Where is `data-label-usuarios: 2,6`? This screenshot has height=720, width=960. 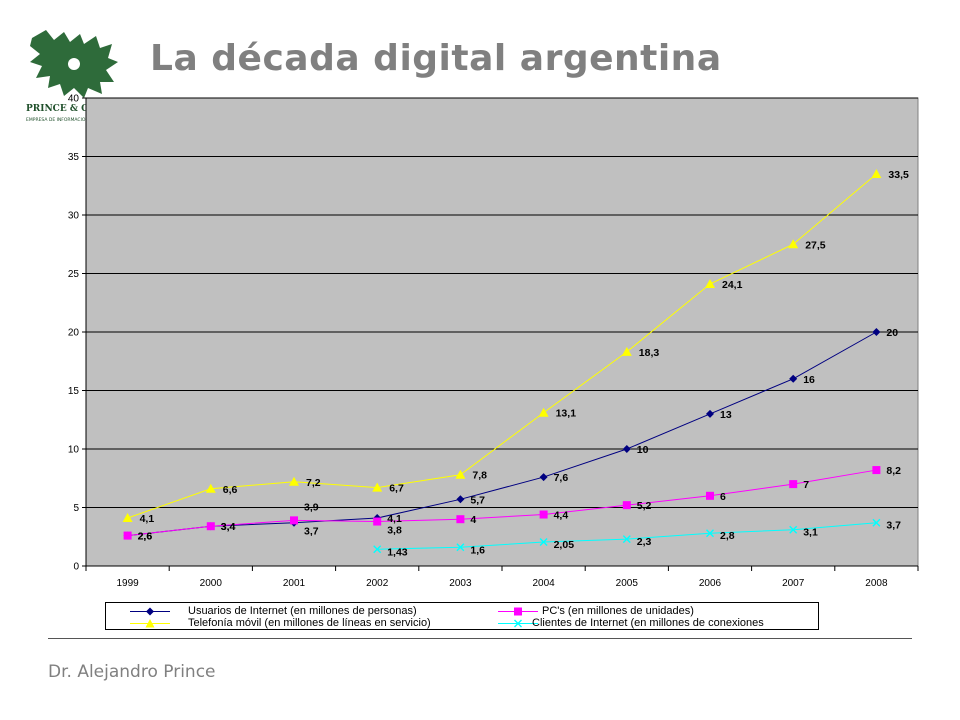
data-label-usuarios: 2,6 is located at coordinates (145, 537).